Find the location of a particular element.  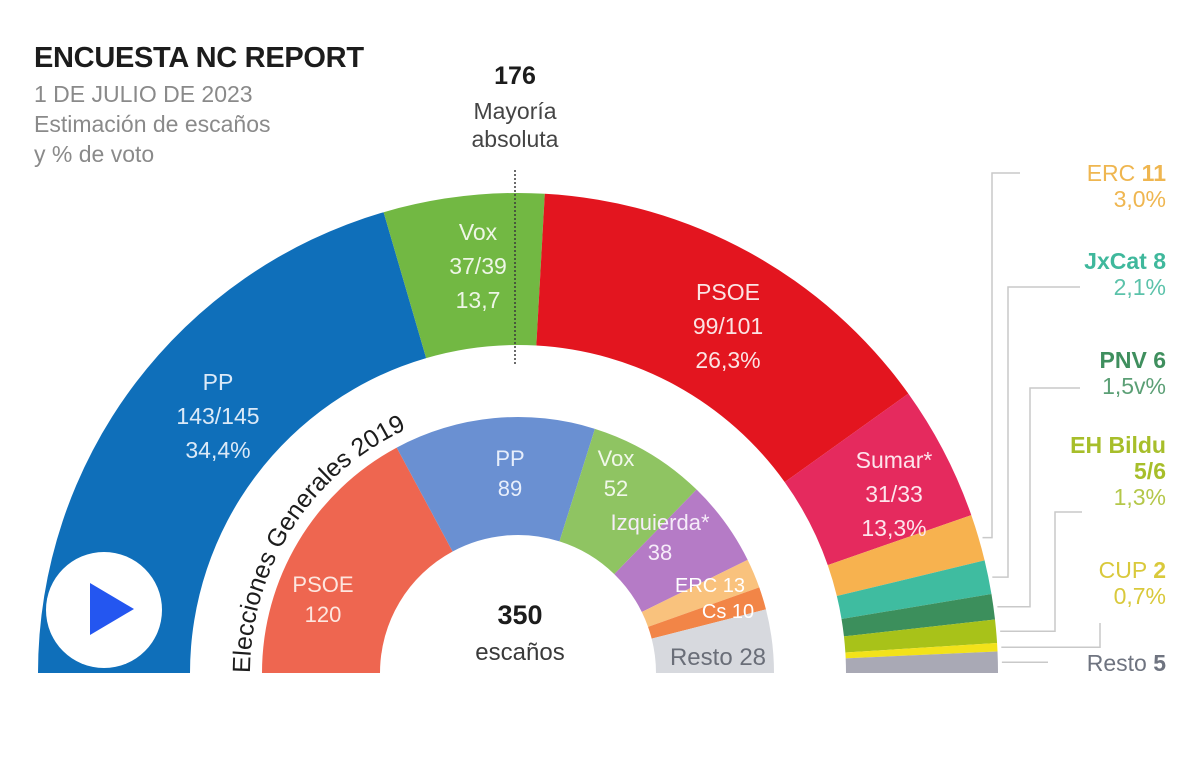

label-2019-cs-line-0: Cs 10 is located at coordinates (728, 612).